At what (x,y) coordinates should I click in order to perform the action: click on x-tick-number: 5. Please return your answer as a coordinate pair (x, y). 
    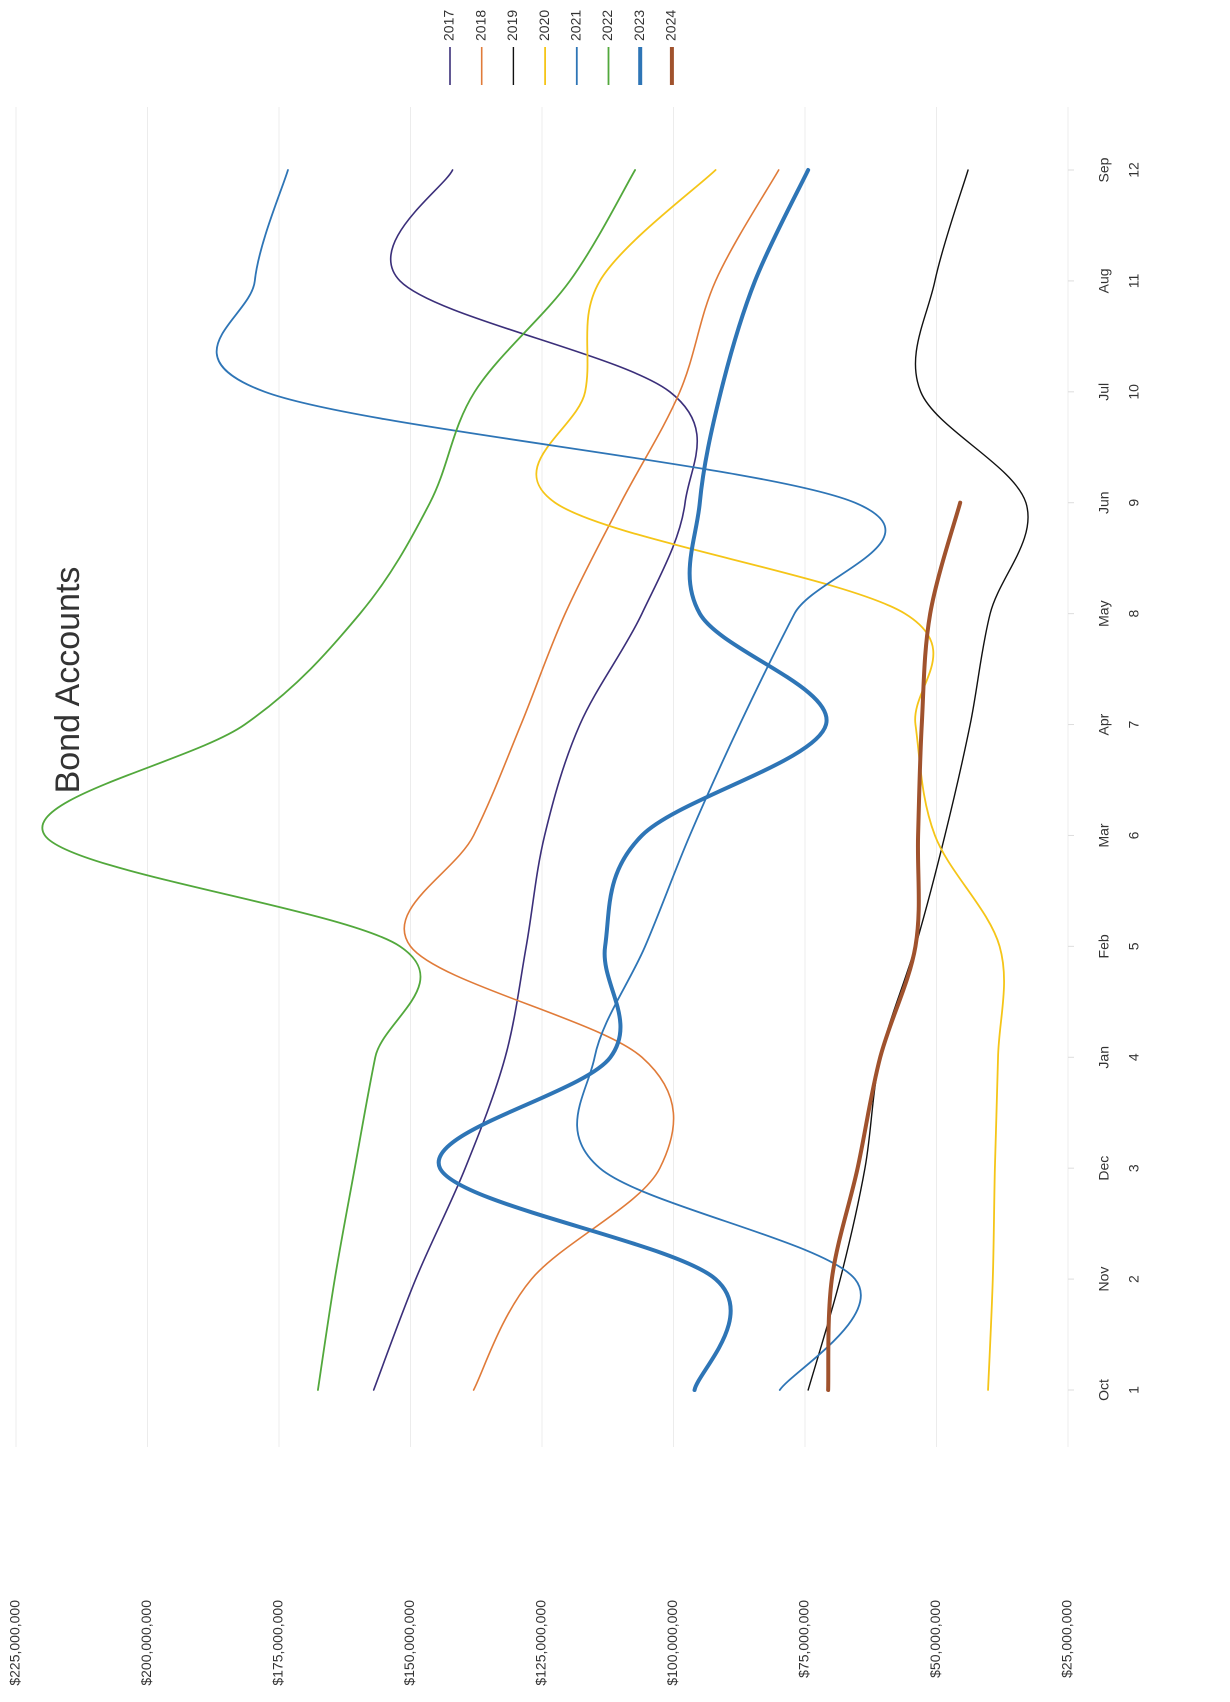
    Looking at the image, I should click on (1134, 946).